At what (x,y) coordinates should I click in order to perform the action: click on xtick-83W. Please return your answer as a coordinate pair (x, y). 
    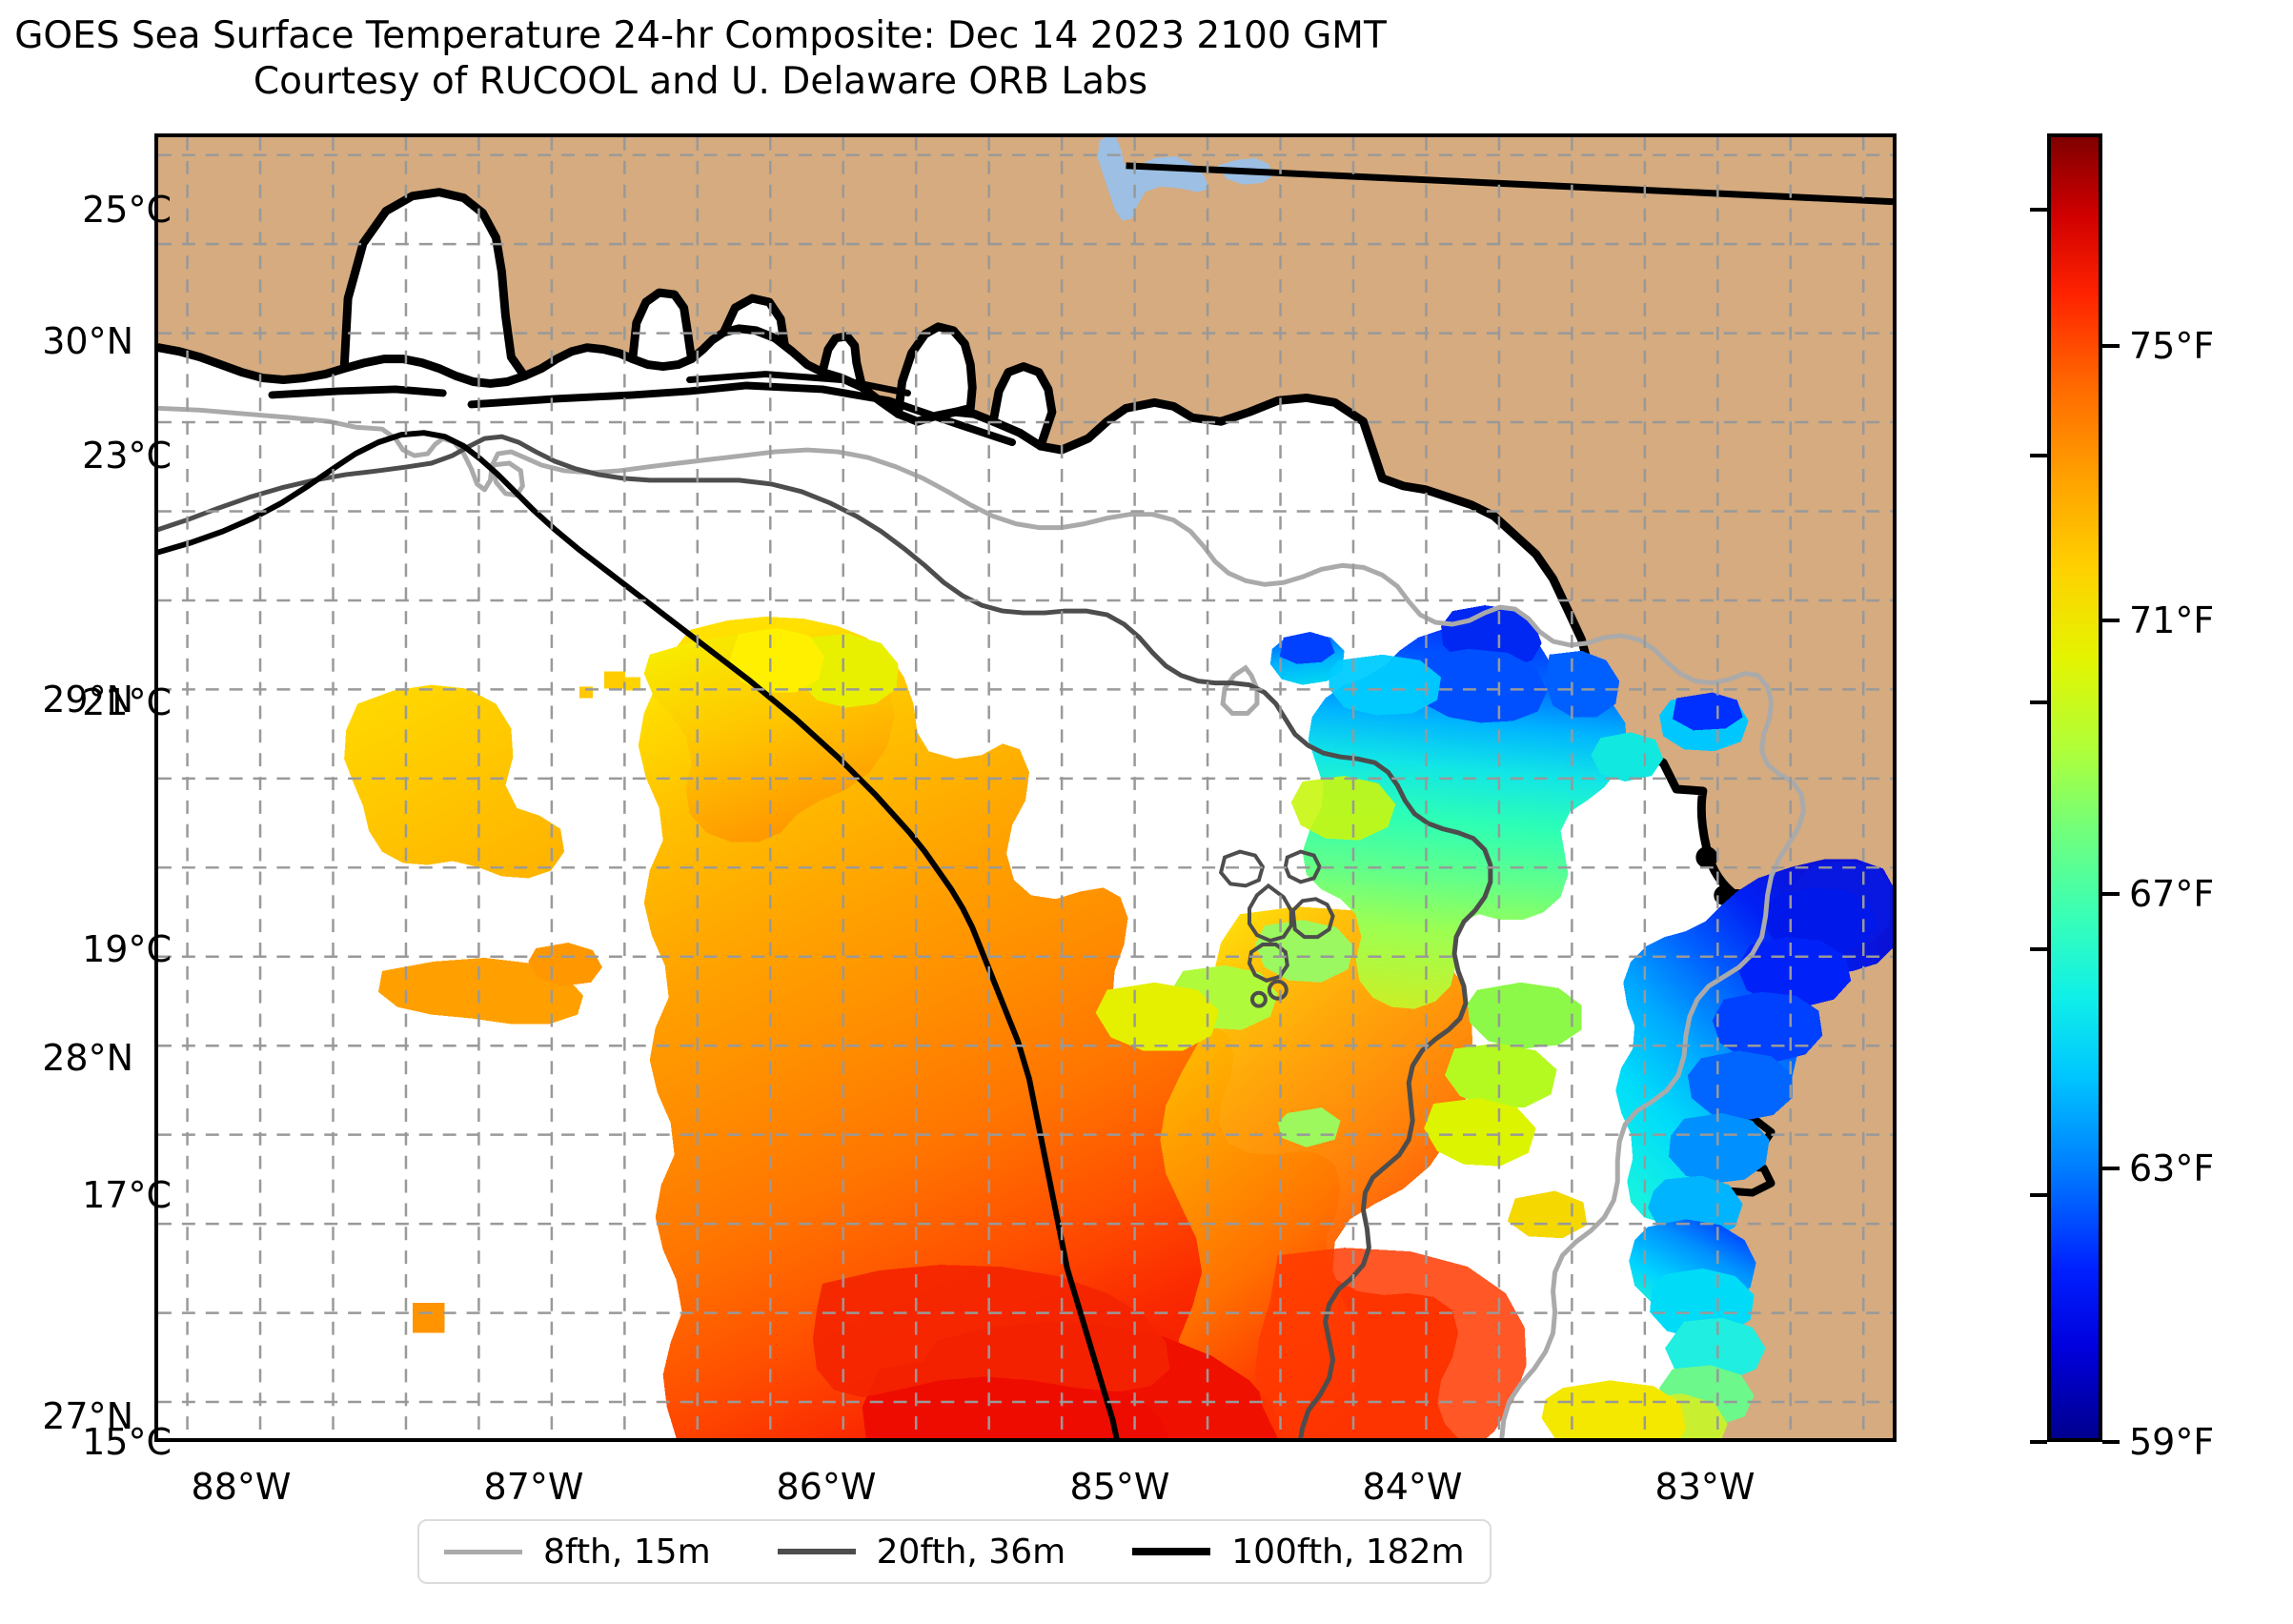
    Looking at the image, I should click on (1711, 1440).